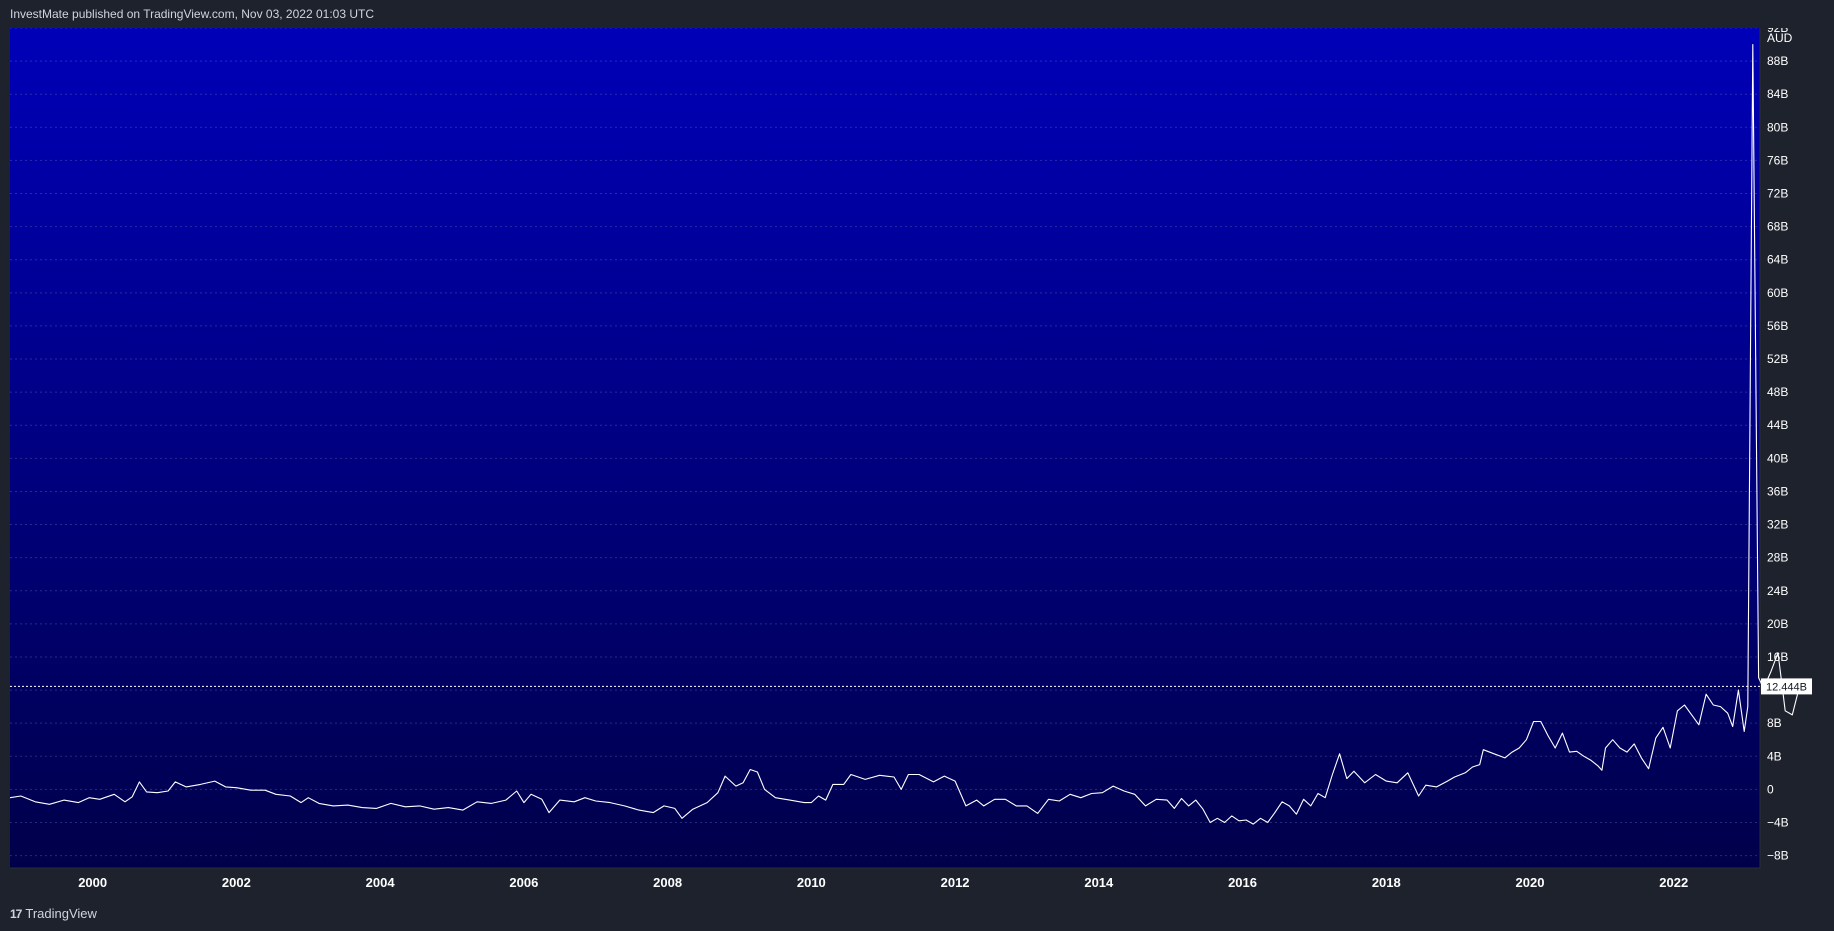 This screenshot has height=931, width=1834. Describe the element at coordinates (1777, 425) in the screenshot. I see `price-tick-label: 44B` at that location.